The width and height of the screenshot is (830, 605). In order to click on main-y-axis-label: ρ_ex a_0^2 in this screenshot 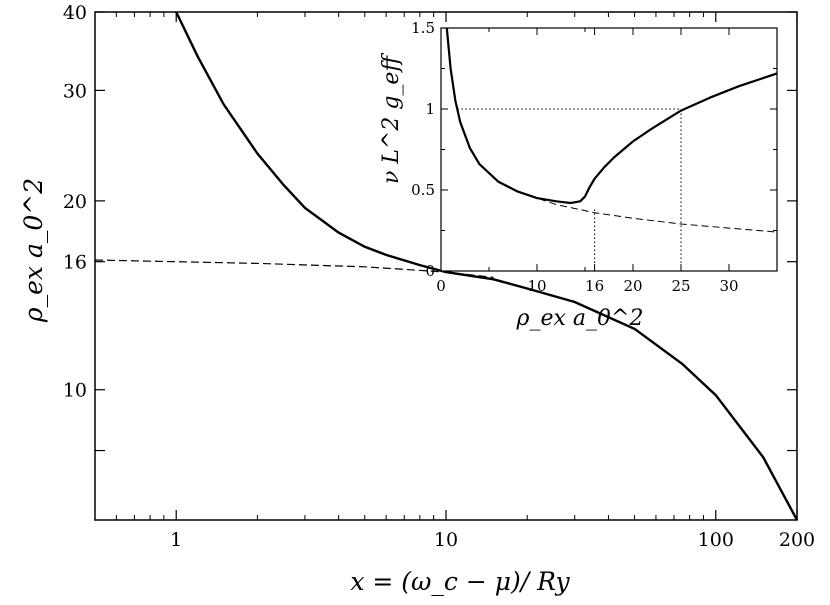, I will do `click(33, 250)`.